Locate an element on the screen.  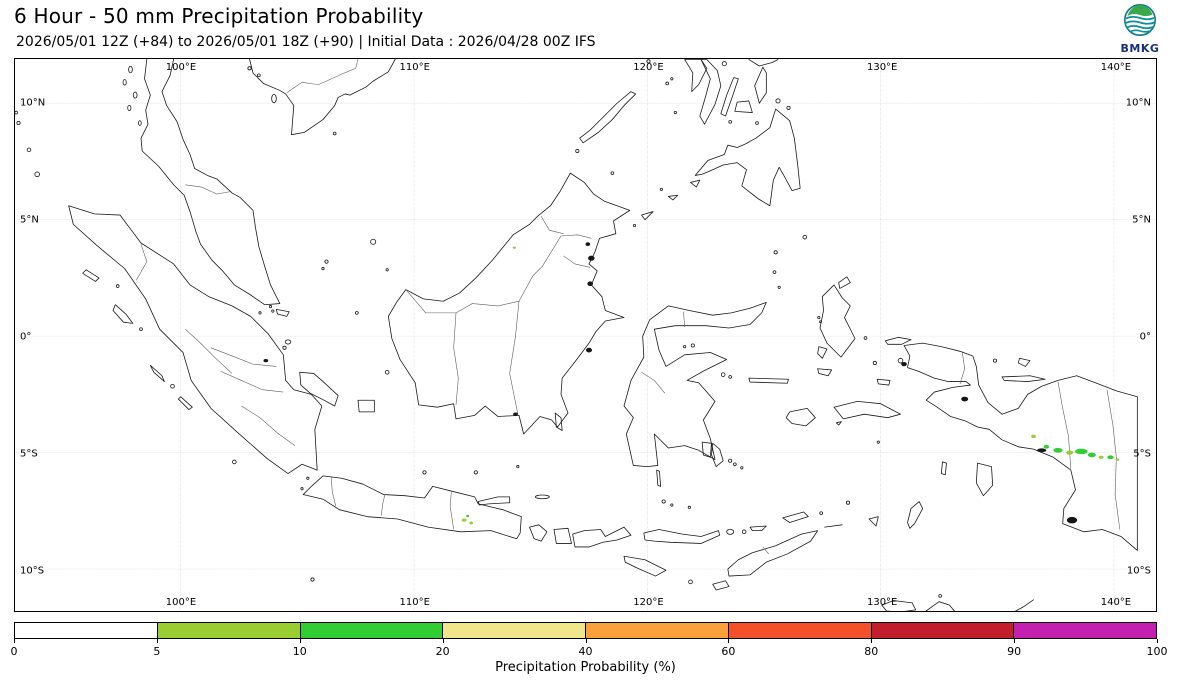
colorbar-axis-label: Precipitation Probability (%) is located at coordinates (585, 667).